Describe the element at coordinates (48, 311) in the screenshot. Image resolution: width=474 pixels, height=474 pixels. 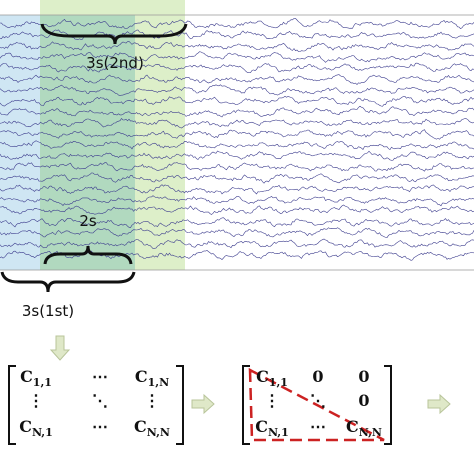
I see `window-label: 3s(1st)` at that location.